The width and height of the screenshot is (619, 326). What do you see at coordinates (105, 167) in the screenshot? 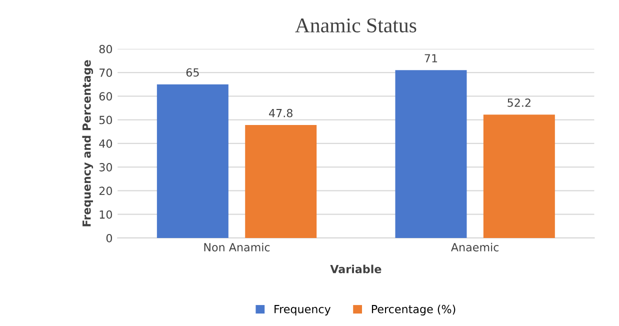
I see `y-tick-label: 30` at bounding box center [105, 167].